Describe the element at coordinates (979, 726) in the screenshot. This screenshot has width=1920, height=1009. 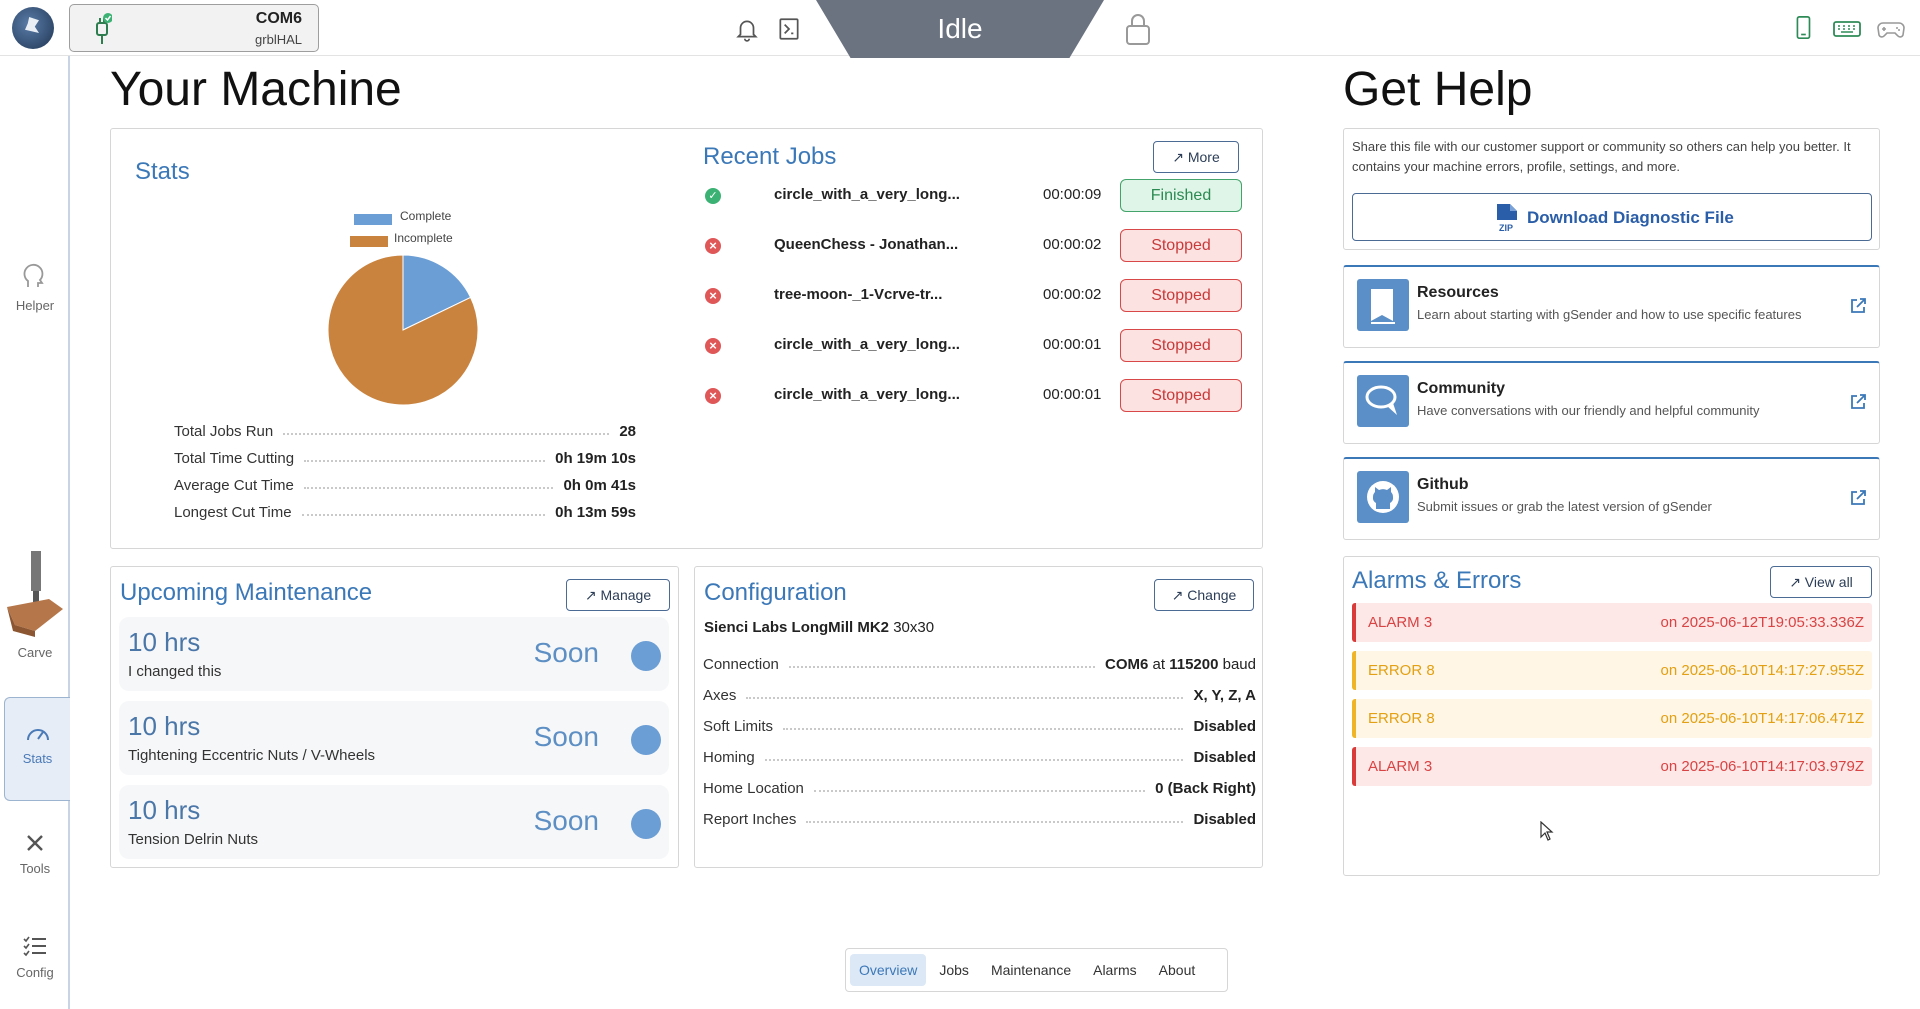
I see `config-row: Soft Limits Disabled` at that location.